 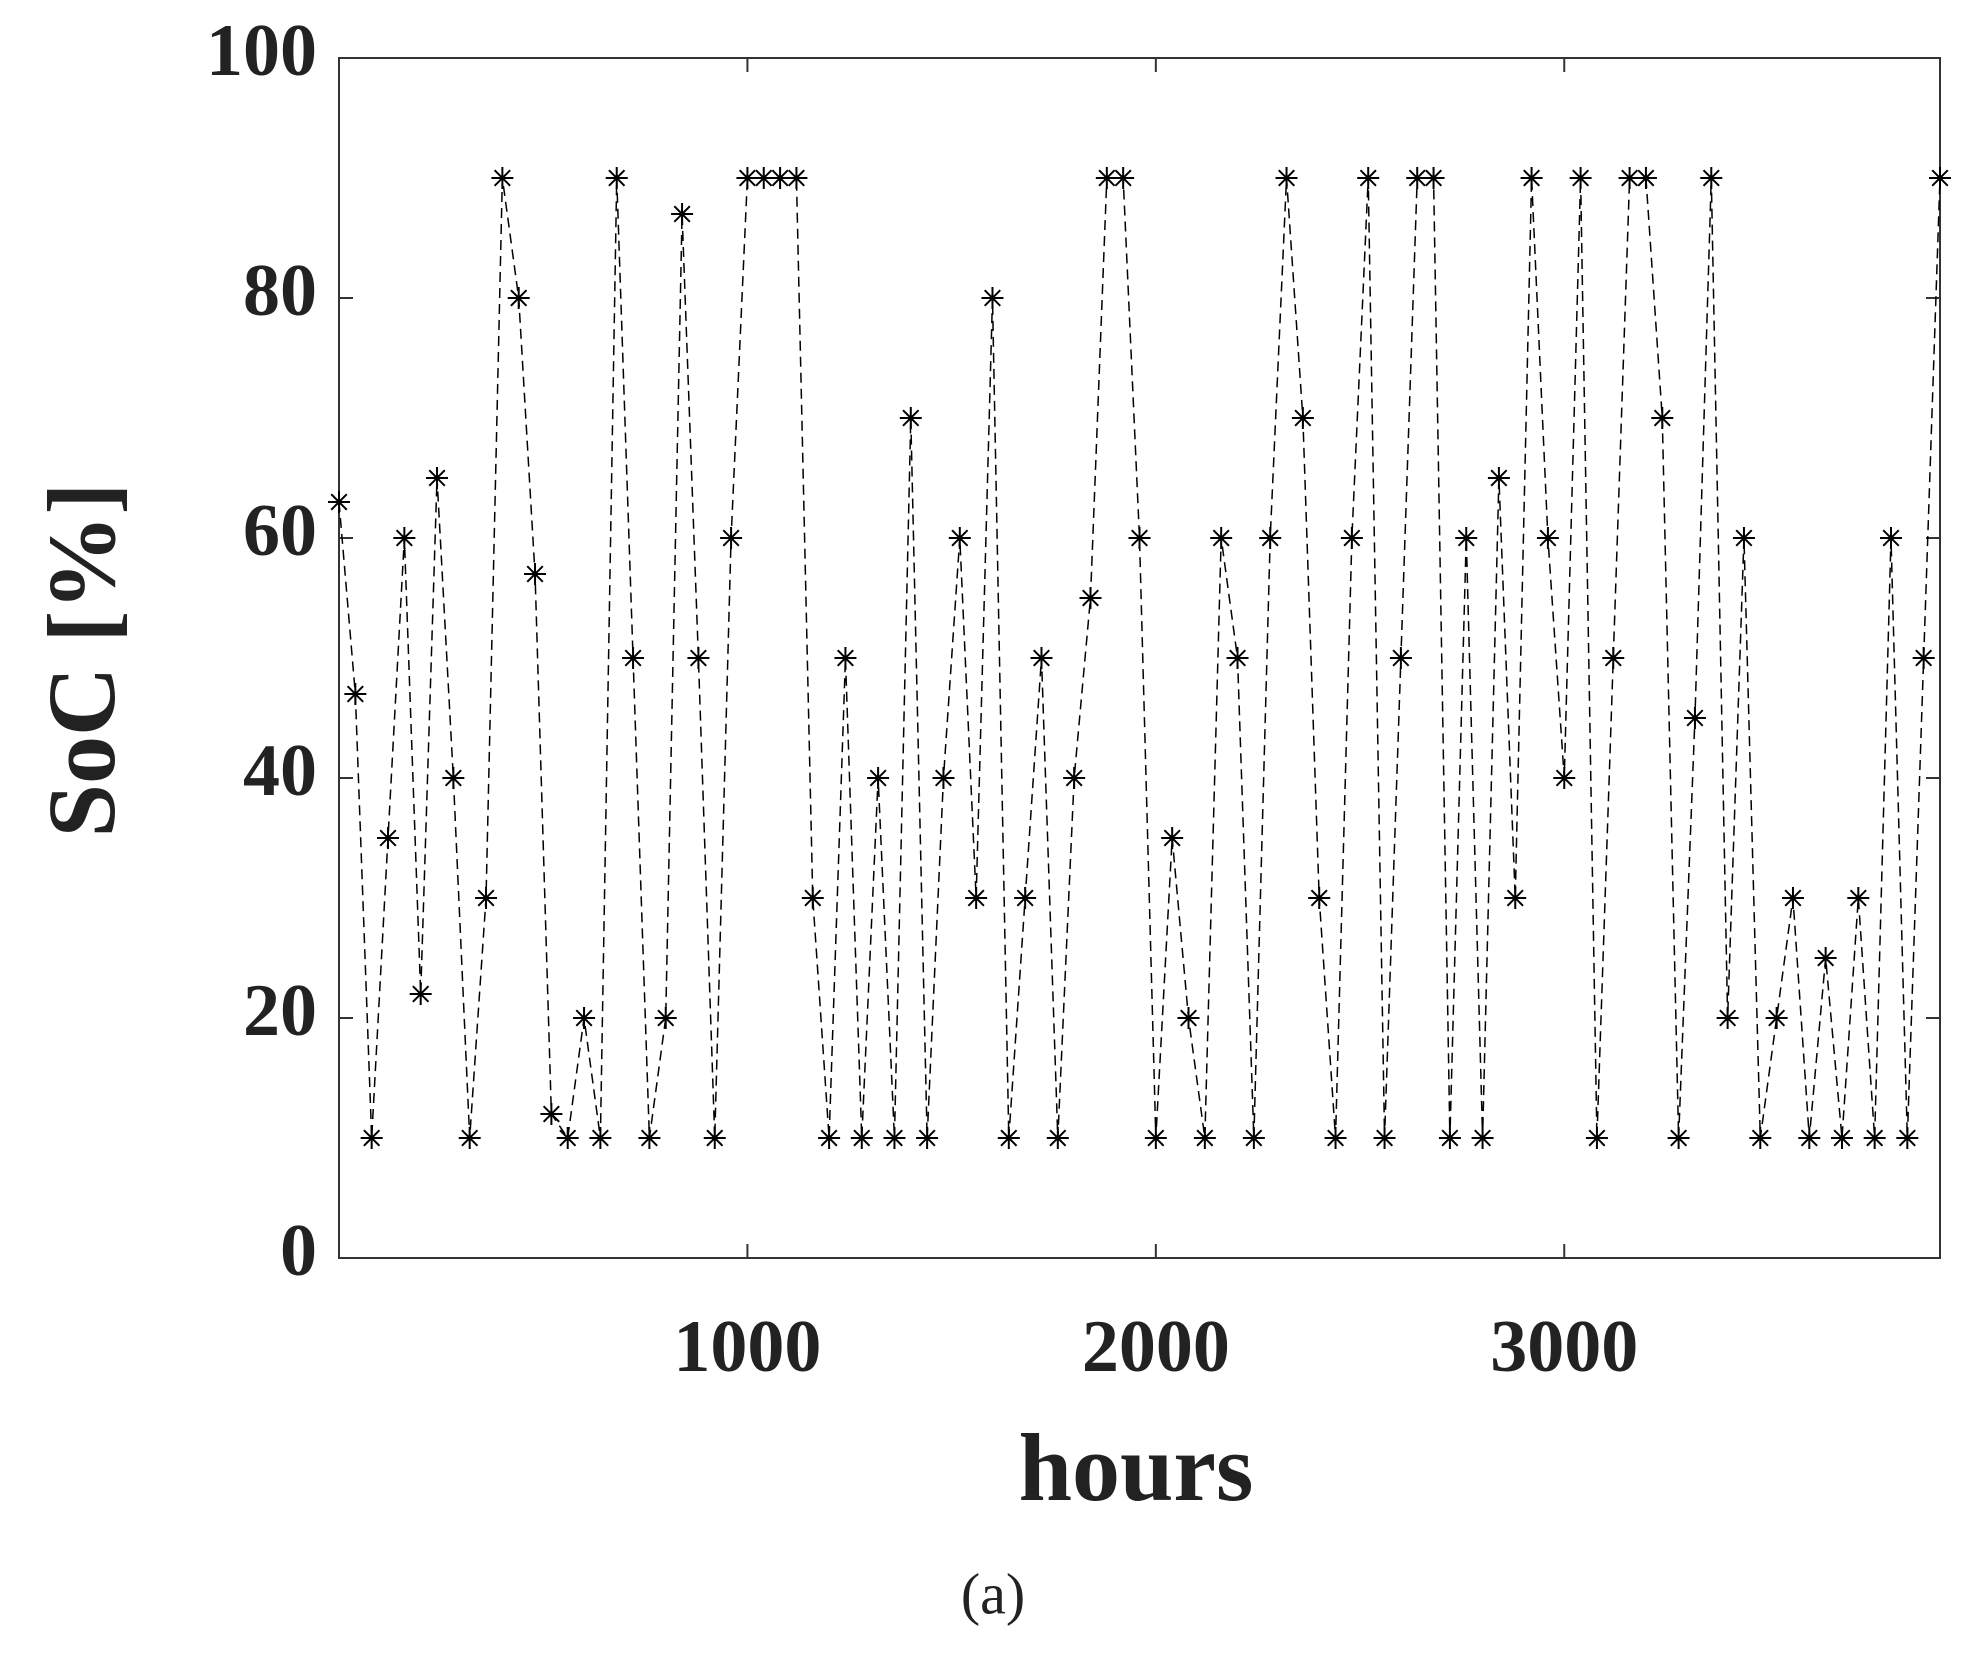 I want to click on x-tick-label: 1000, so click(x=747, y=1347).